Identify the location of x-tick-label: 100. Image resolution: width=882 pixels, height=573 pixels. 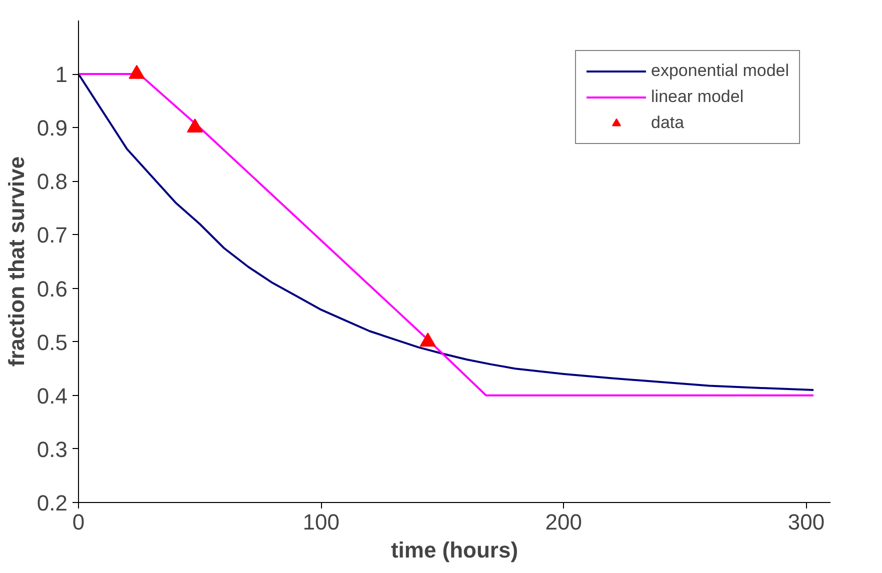
(321, 522).